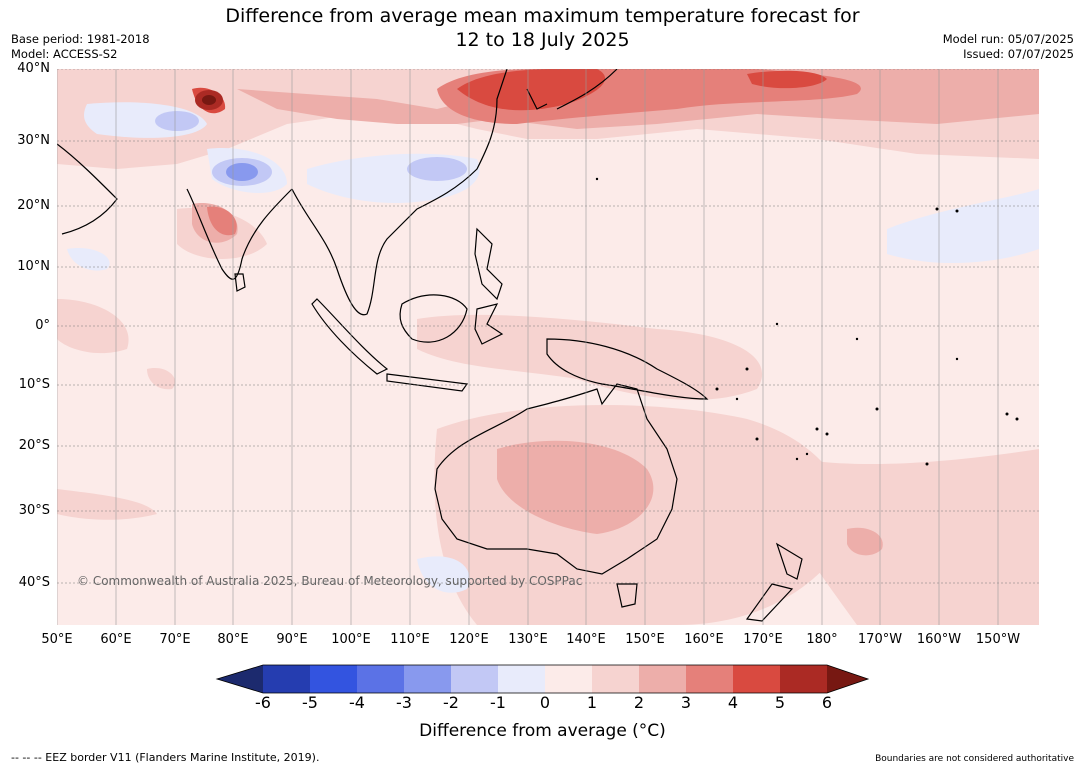 This screenshot has width=1085, height=770. I want to click on model-run: Model run: 05/07/2025, so click(1008, 39).